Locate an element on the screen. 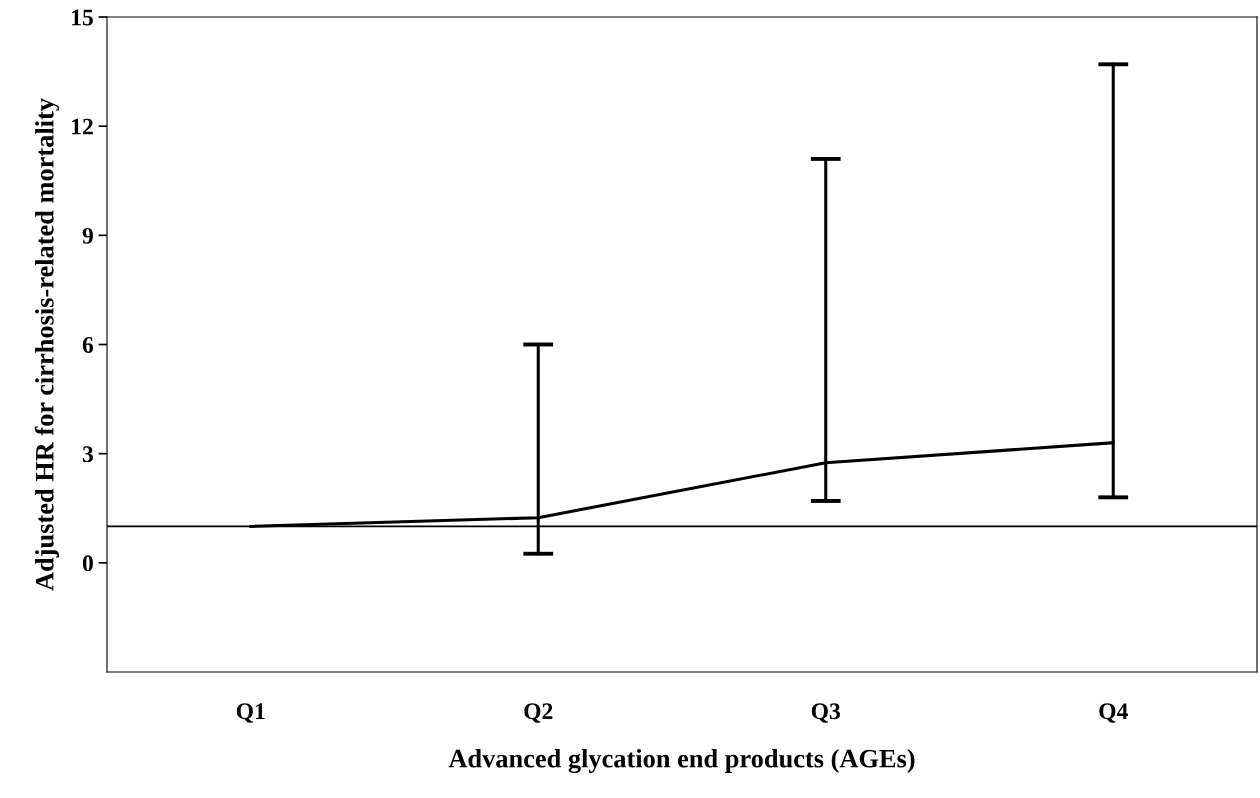 The height and width of the screenshot is (798, 1260). y-tick-label: 6 is located at coordinates (88, 345).